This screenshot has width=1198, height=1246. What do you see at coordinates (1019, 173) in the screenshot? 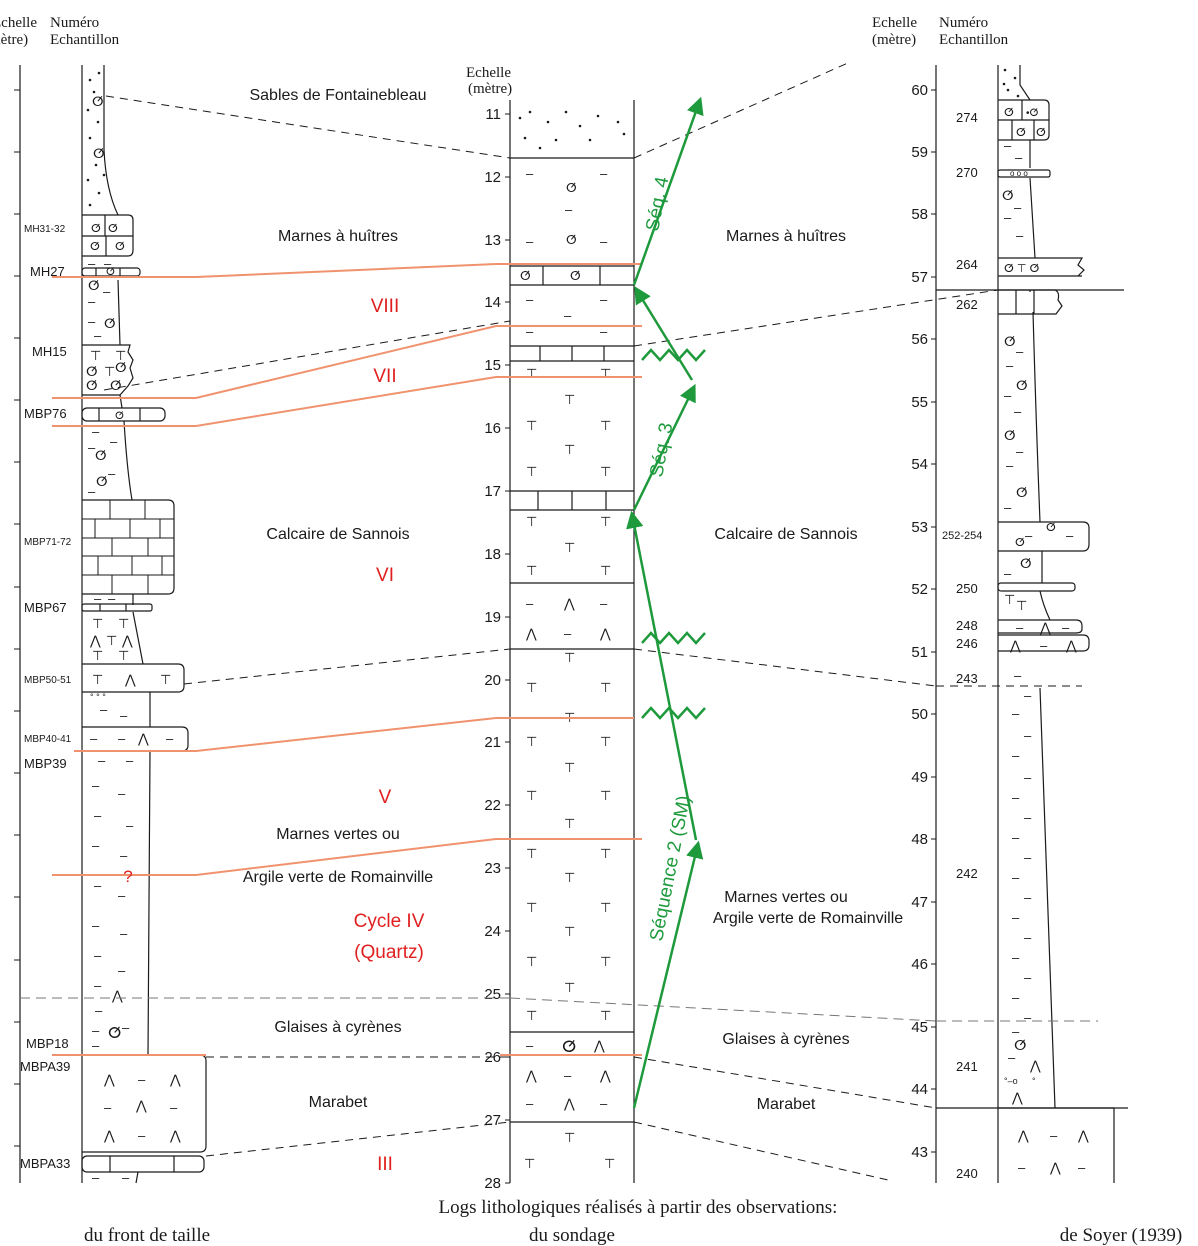
I see `svg-text: o o o` at bounding box center [1019, 173].